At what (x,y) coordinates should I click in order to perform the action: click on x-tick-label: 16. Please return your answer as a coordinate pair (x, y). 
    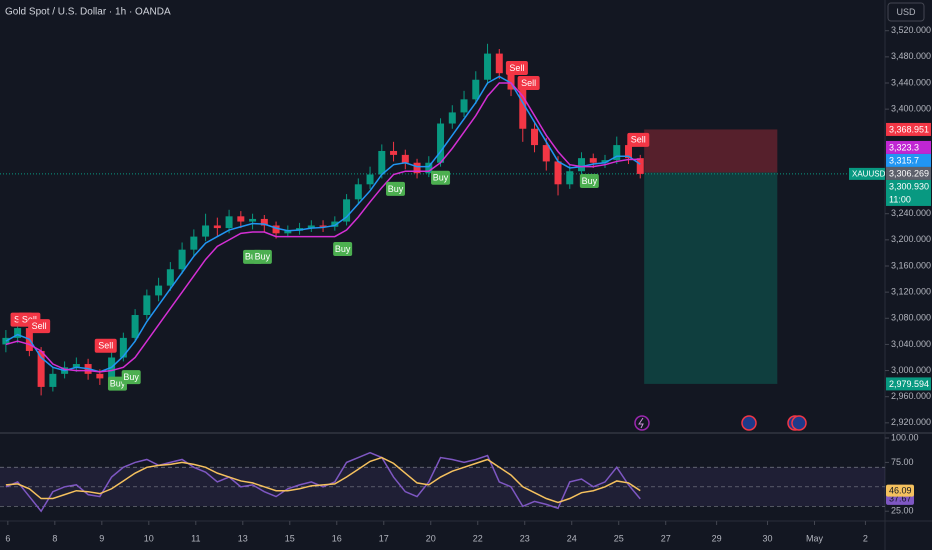
    Looking at the image, I should click on (337, 538).